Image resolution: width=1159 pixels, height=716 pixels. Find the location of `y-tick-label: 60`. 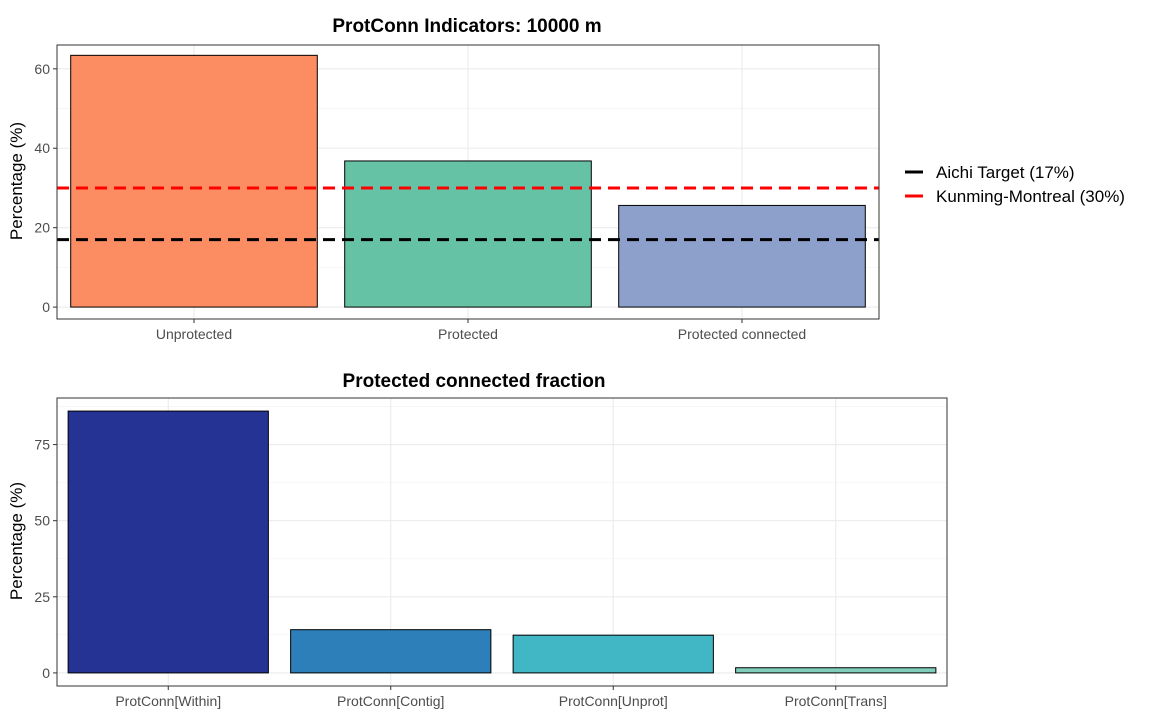

y-tick-label: 60 is located at coordinates (42, 69).